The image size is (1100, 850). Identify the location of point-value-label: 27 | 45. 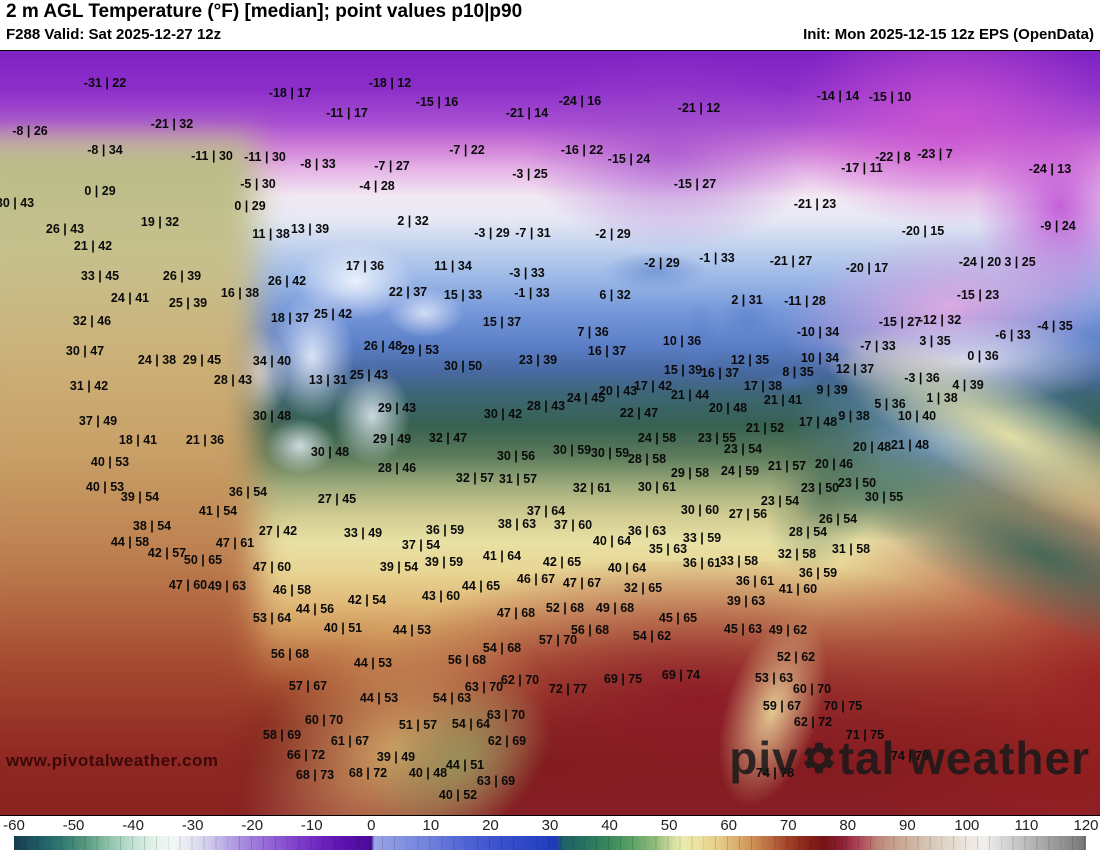
(337, 499).